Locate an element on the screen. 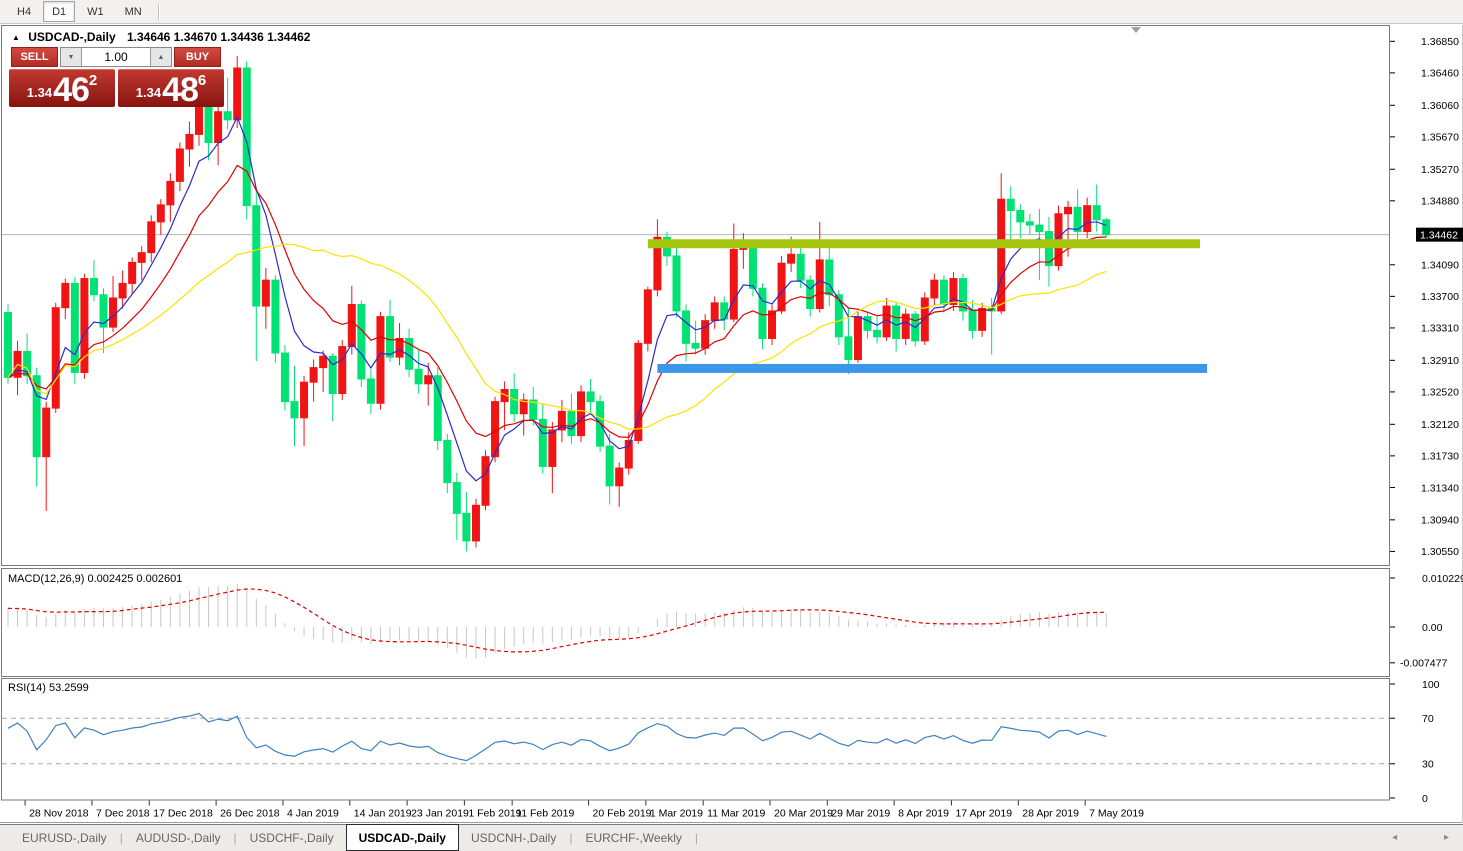 The height and width of the screenshot is (851, 1463). chart-tab-eurusd: EURUSD-,Daily is located at coordinates (64, 838).